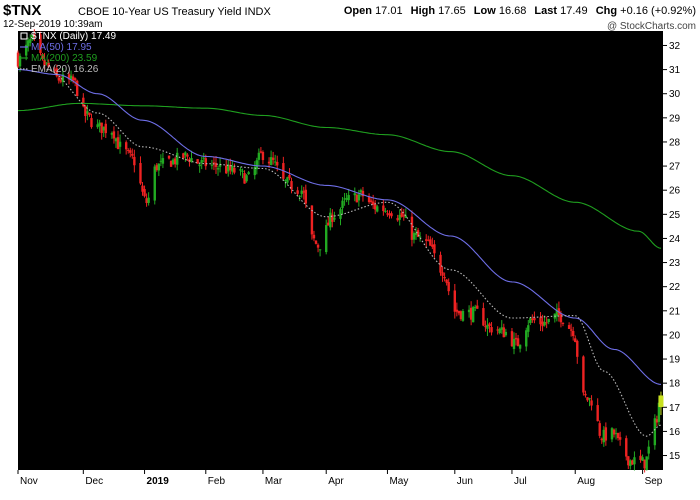 The height and width of the screenshot is (500, 700). I want to click on y-tick-label: 24, so click(675, 239).